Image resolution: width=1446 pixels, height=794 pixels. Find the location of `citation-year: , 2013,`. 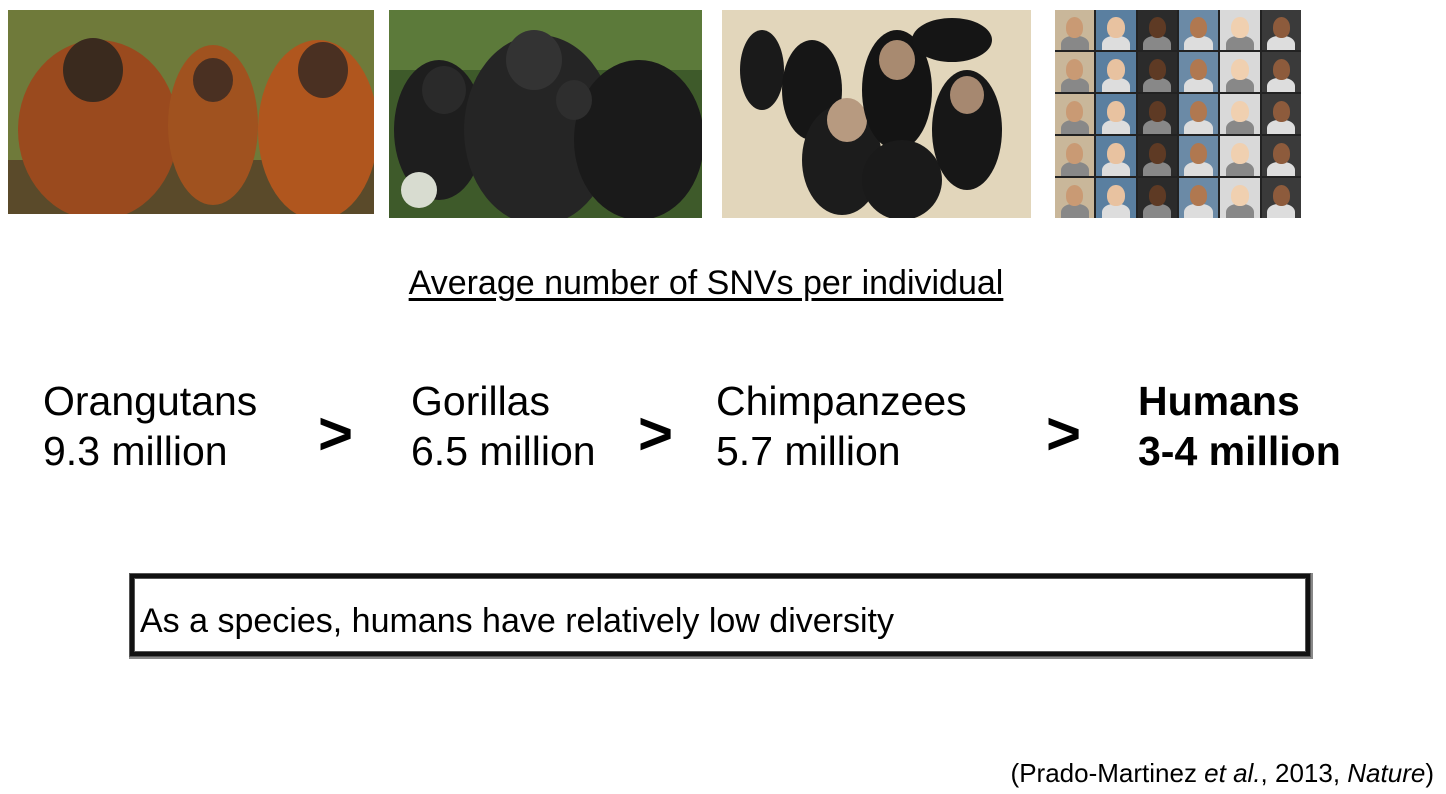

citation-year: , 2013, is located at coordinates (1304, 773).